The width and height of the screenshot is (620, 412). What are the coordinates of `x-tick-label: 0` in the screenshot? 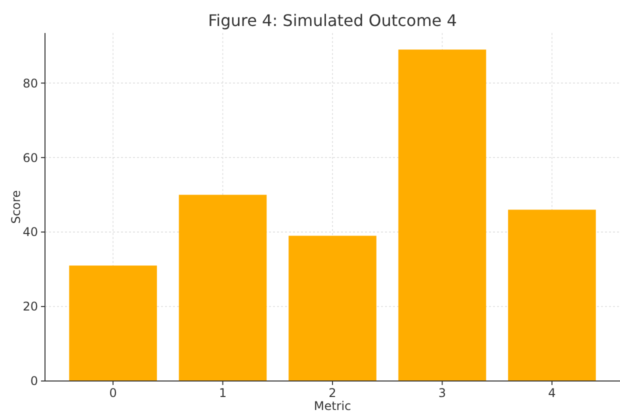 It's located at (113, 393).